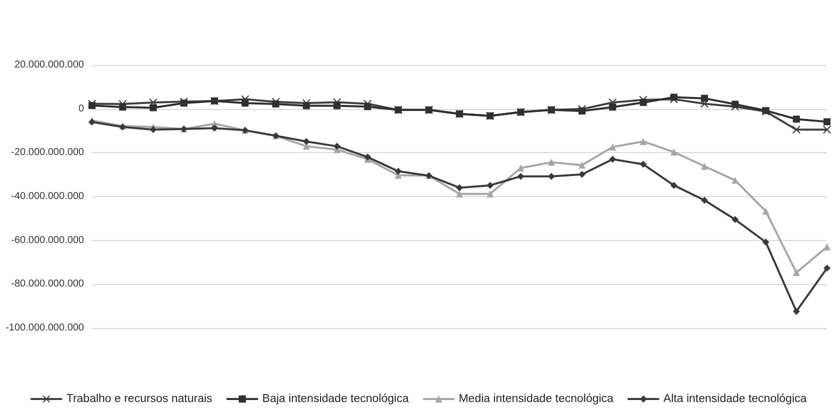 This screenshot has height=416, width=837. What do you see at coordinates (45, 328) in the screenshot?
I see `y-tick-label: -100.000.000.000` at bounding box center [45, 328].